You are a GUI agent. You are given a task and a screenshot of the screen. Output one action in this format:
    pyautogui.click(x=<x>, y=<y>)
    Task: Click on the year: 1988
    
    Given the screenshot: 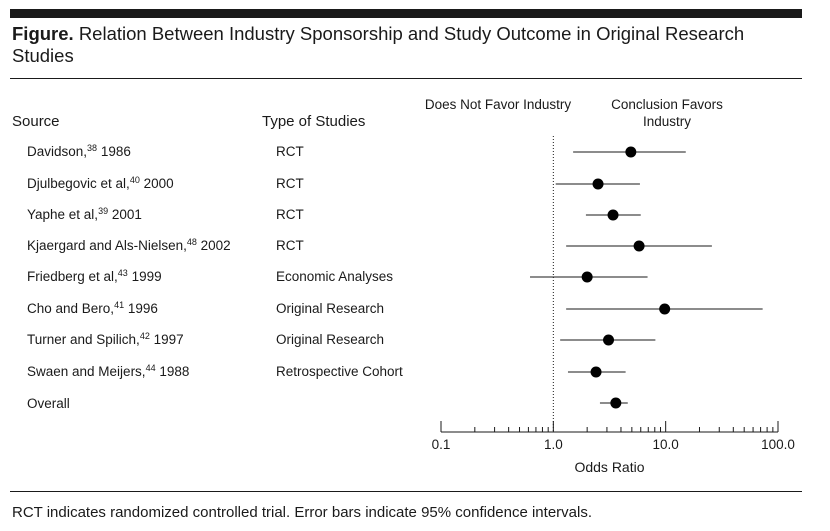 What is the action you would take?
    pyautogui.click(x=172, y=371)
    